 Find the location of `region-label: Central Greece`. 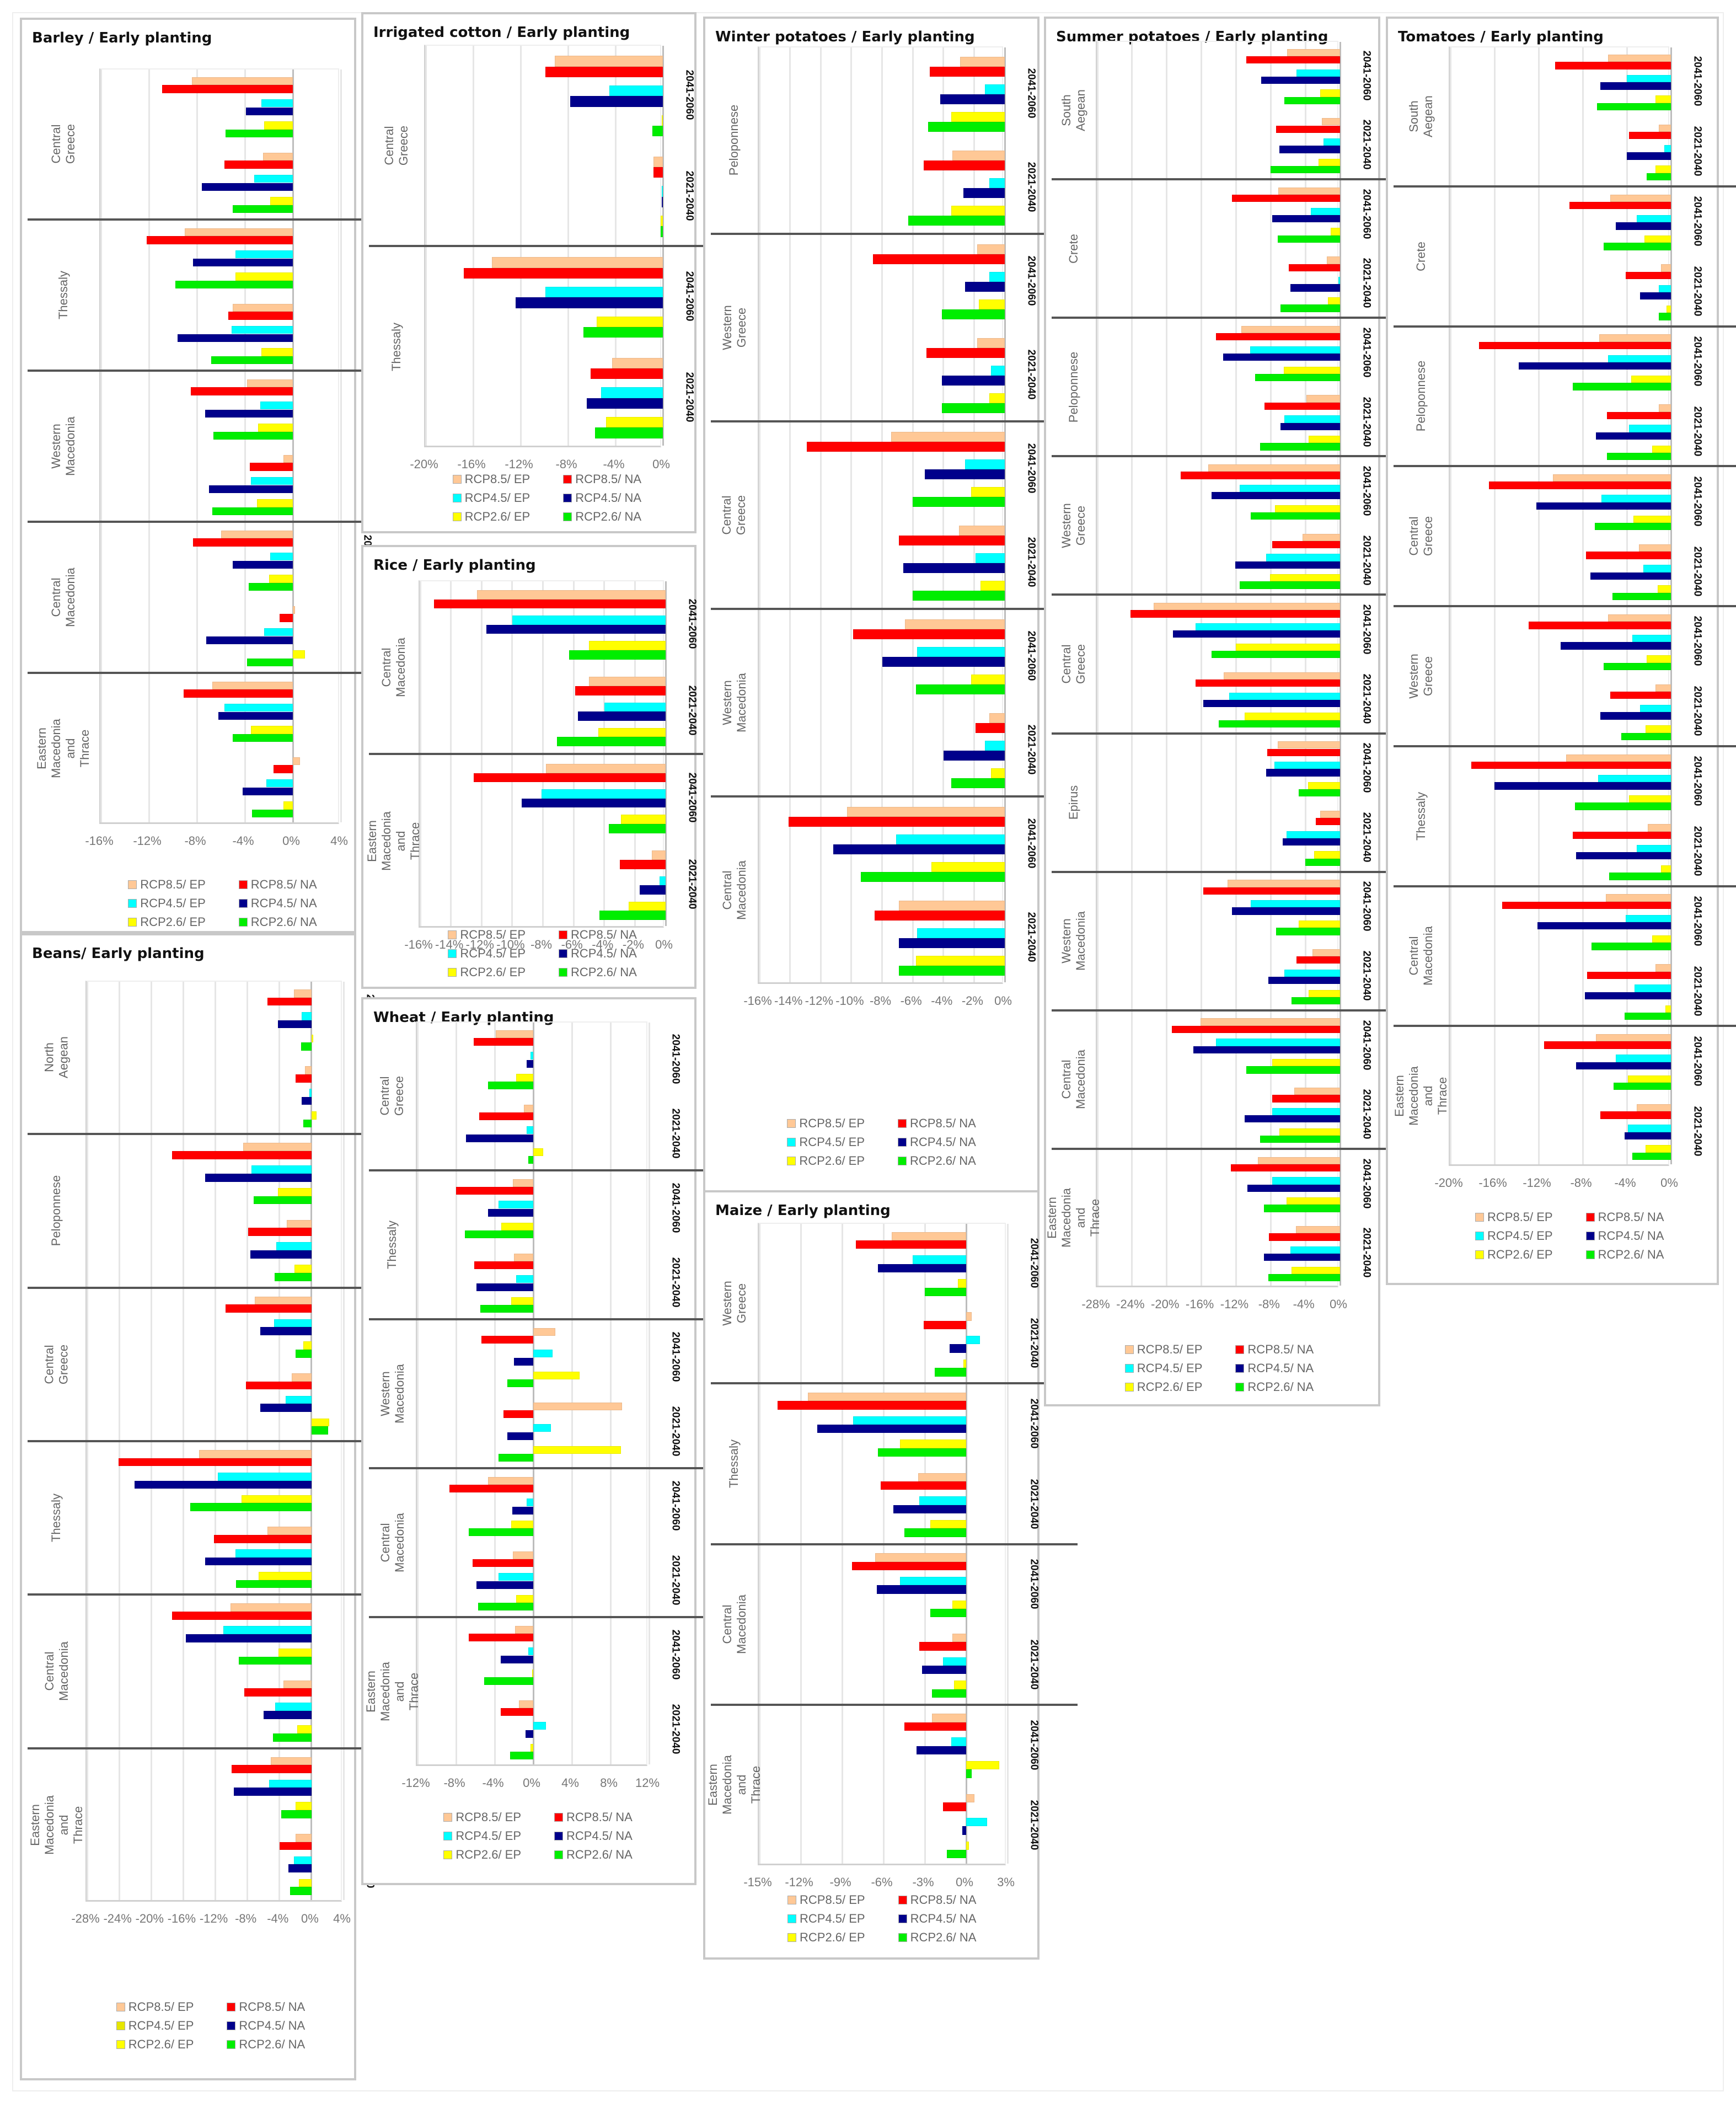

region-label: Central Greece is located at coordinates (734, 515).